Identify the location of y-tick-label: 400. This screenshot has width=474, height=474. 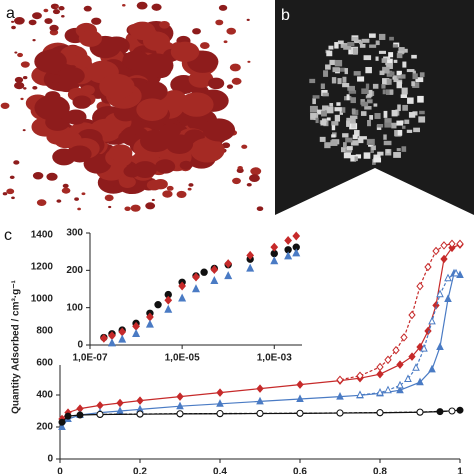
(44, 395).